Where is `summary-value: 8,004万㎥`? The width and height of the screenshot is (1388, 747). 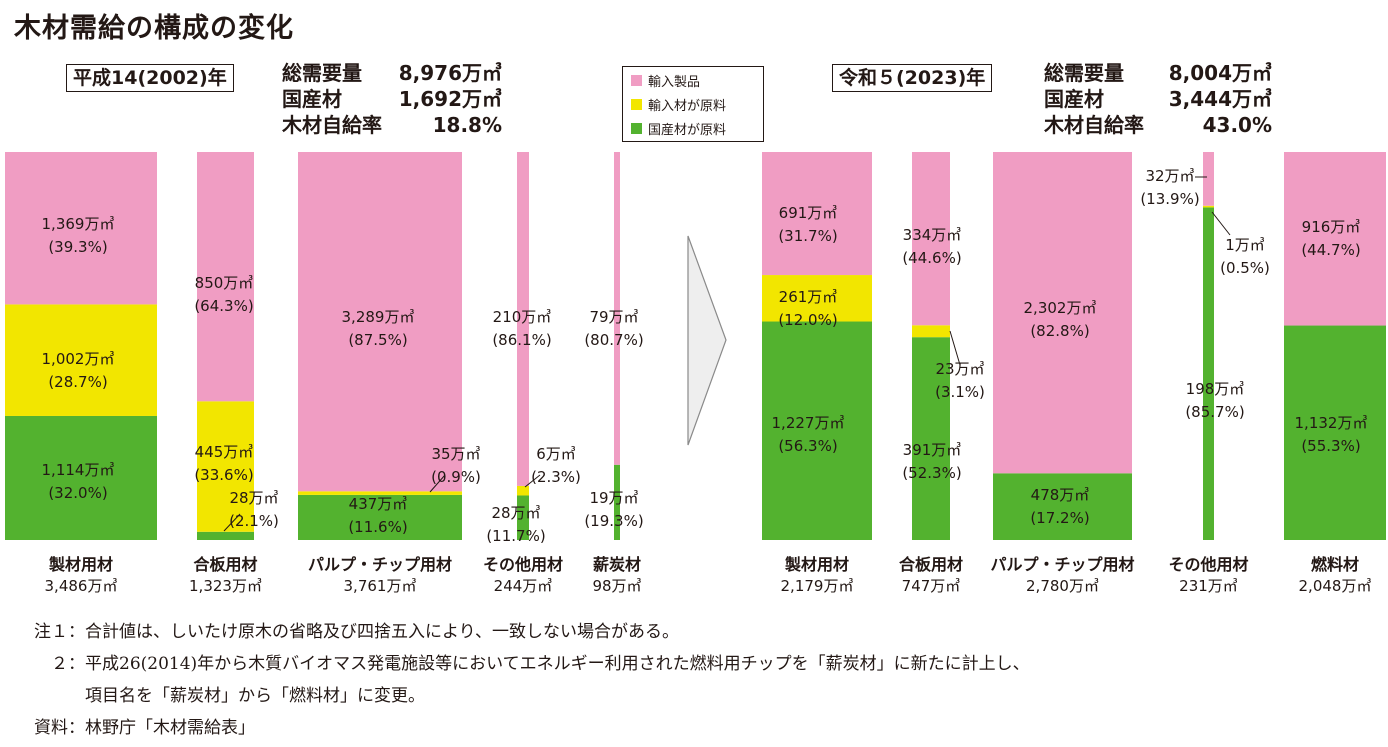
summary-value: 8,004万㎥ is located at coordinates (1220, 73).